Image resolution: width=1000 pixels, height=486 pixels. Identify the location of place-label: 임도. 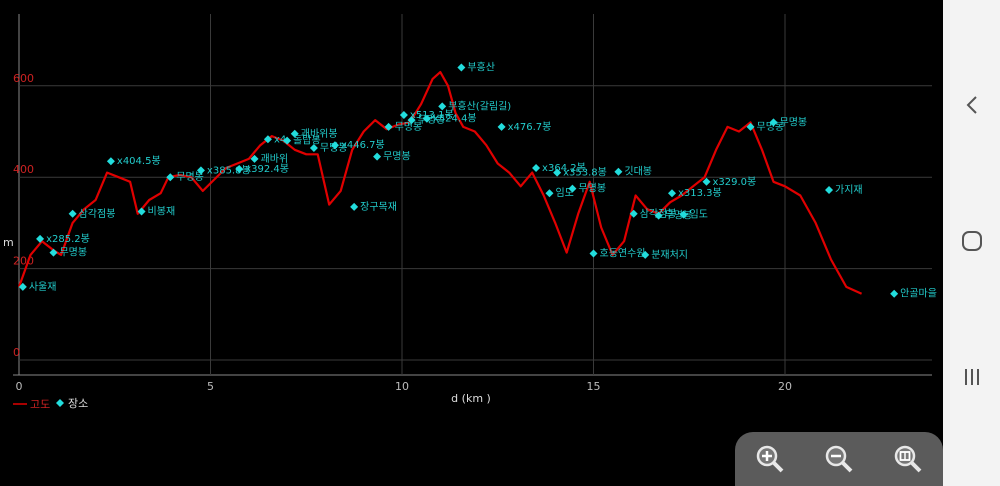
(699, 214).